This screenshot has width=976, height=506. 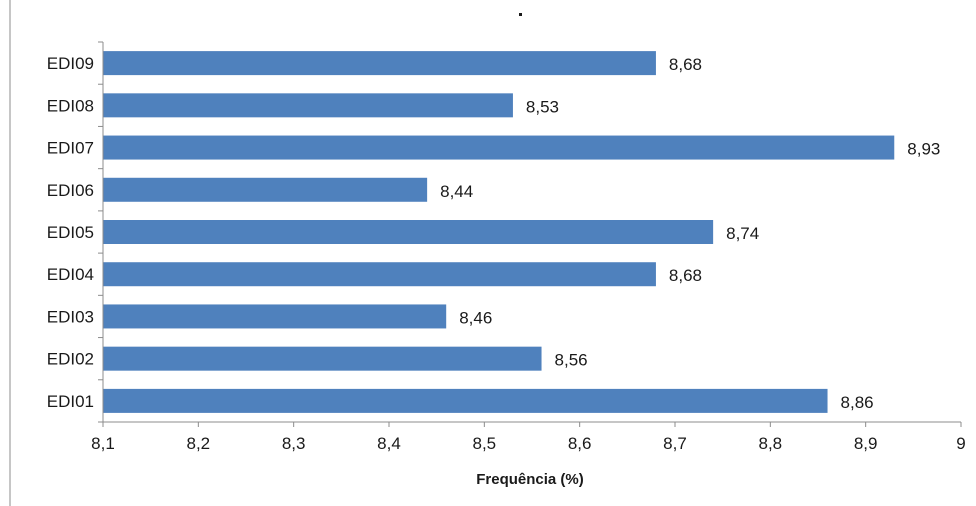 I want to click on category-label: EDI02, so click(x=70, y=359).